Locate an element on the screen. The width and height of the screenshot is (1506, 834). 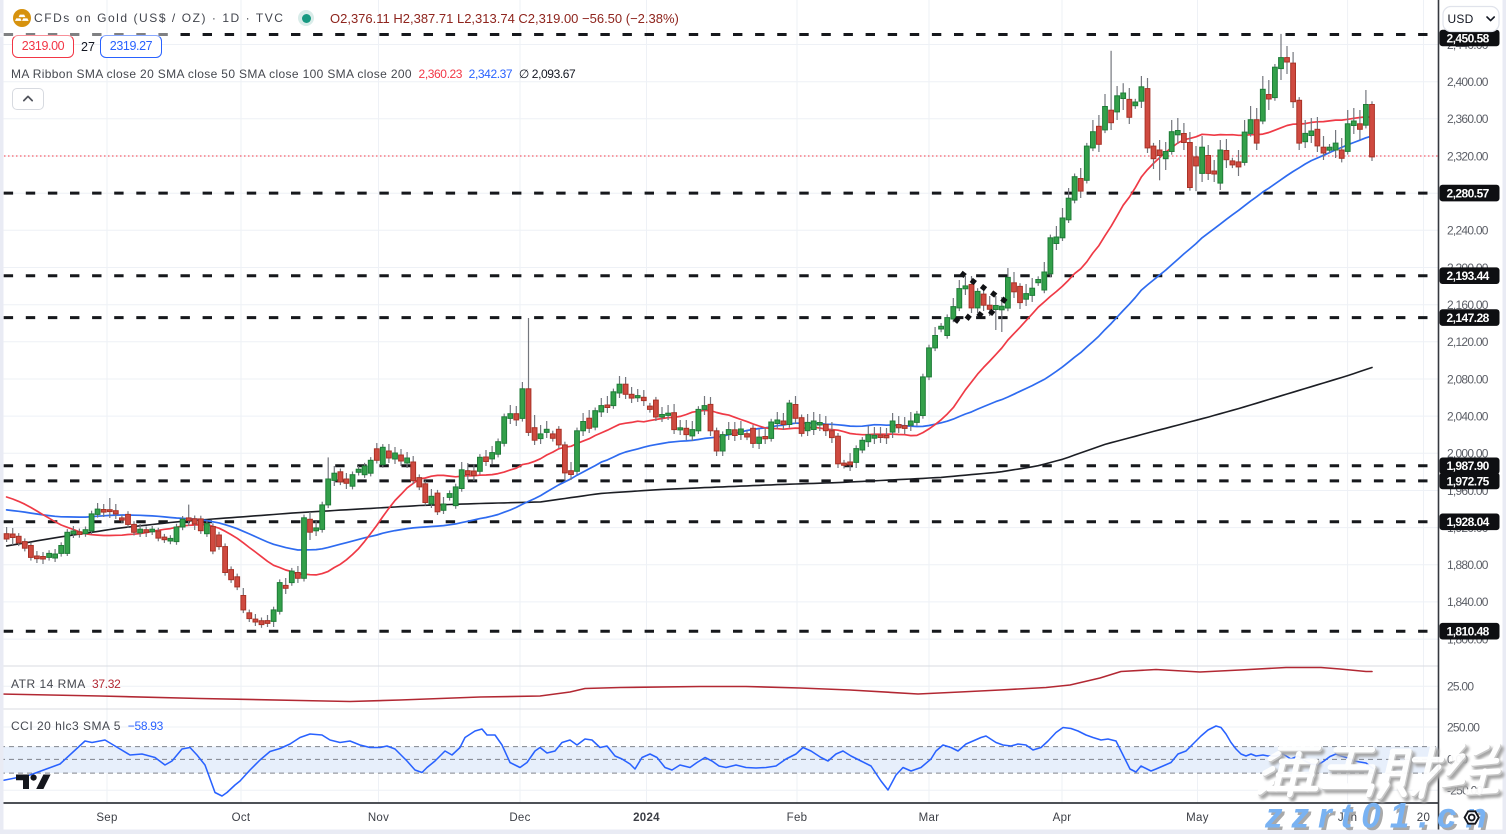
svg-text: 1,972.75 is located at coordinates (1468, 481).